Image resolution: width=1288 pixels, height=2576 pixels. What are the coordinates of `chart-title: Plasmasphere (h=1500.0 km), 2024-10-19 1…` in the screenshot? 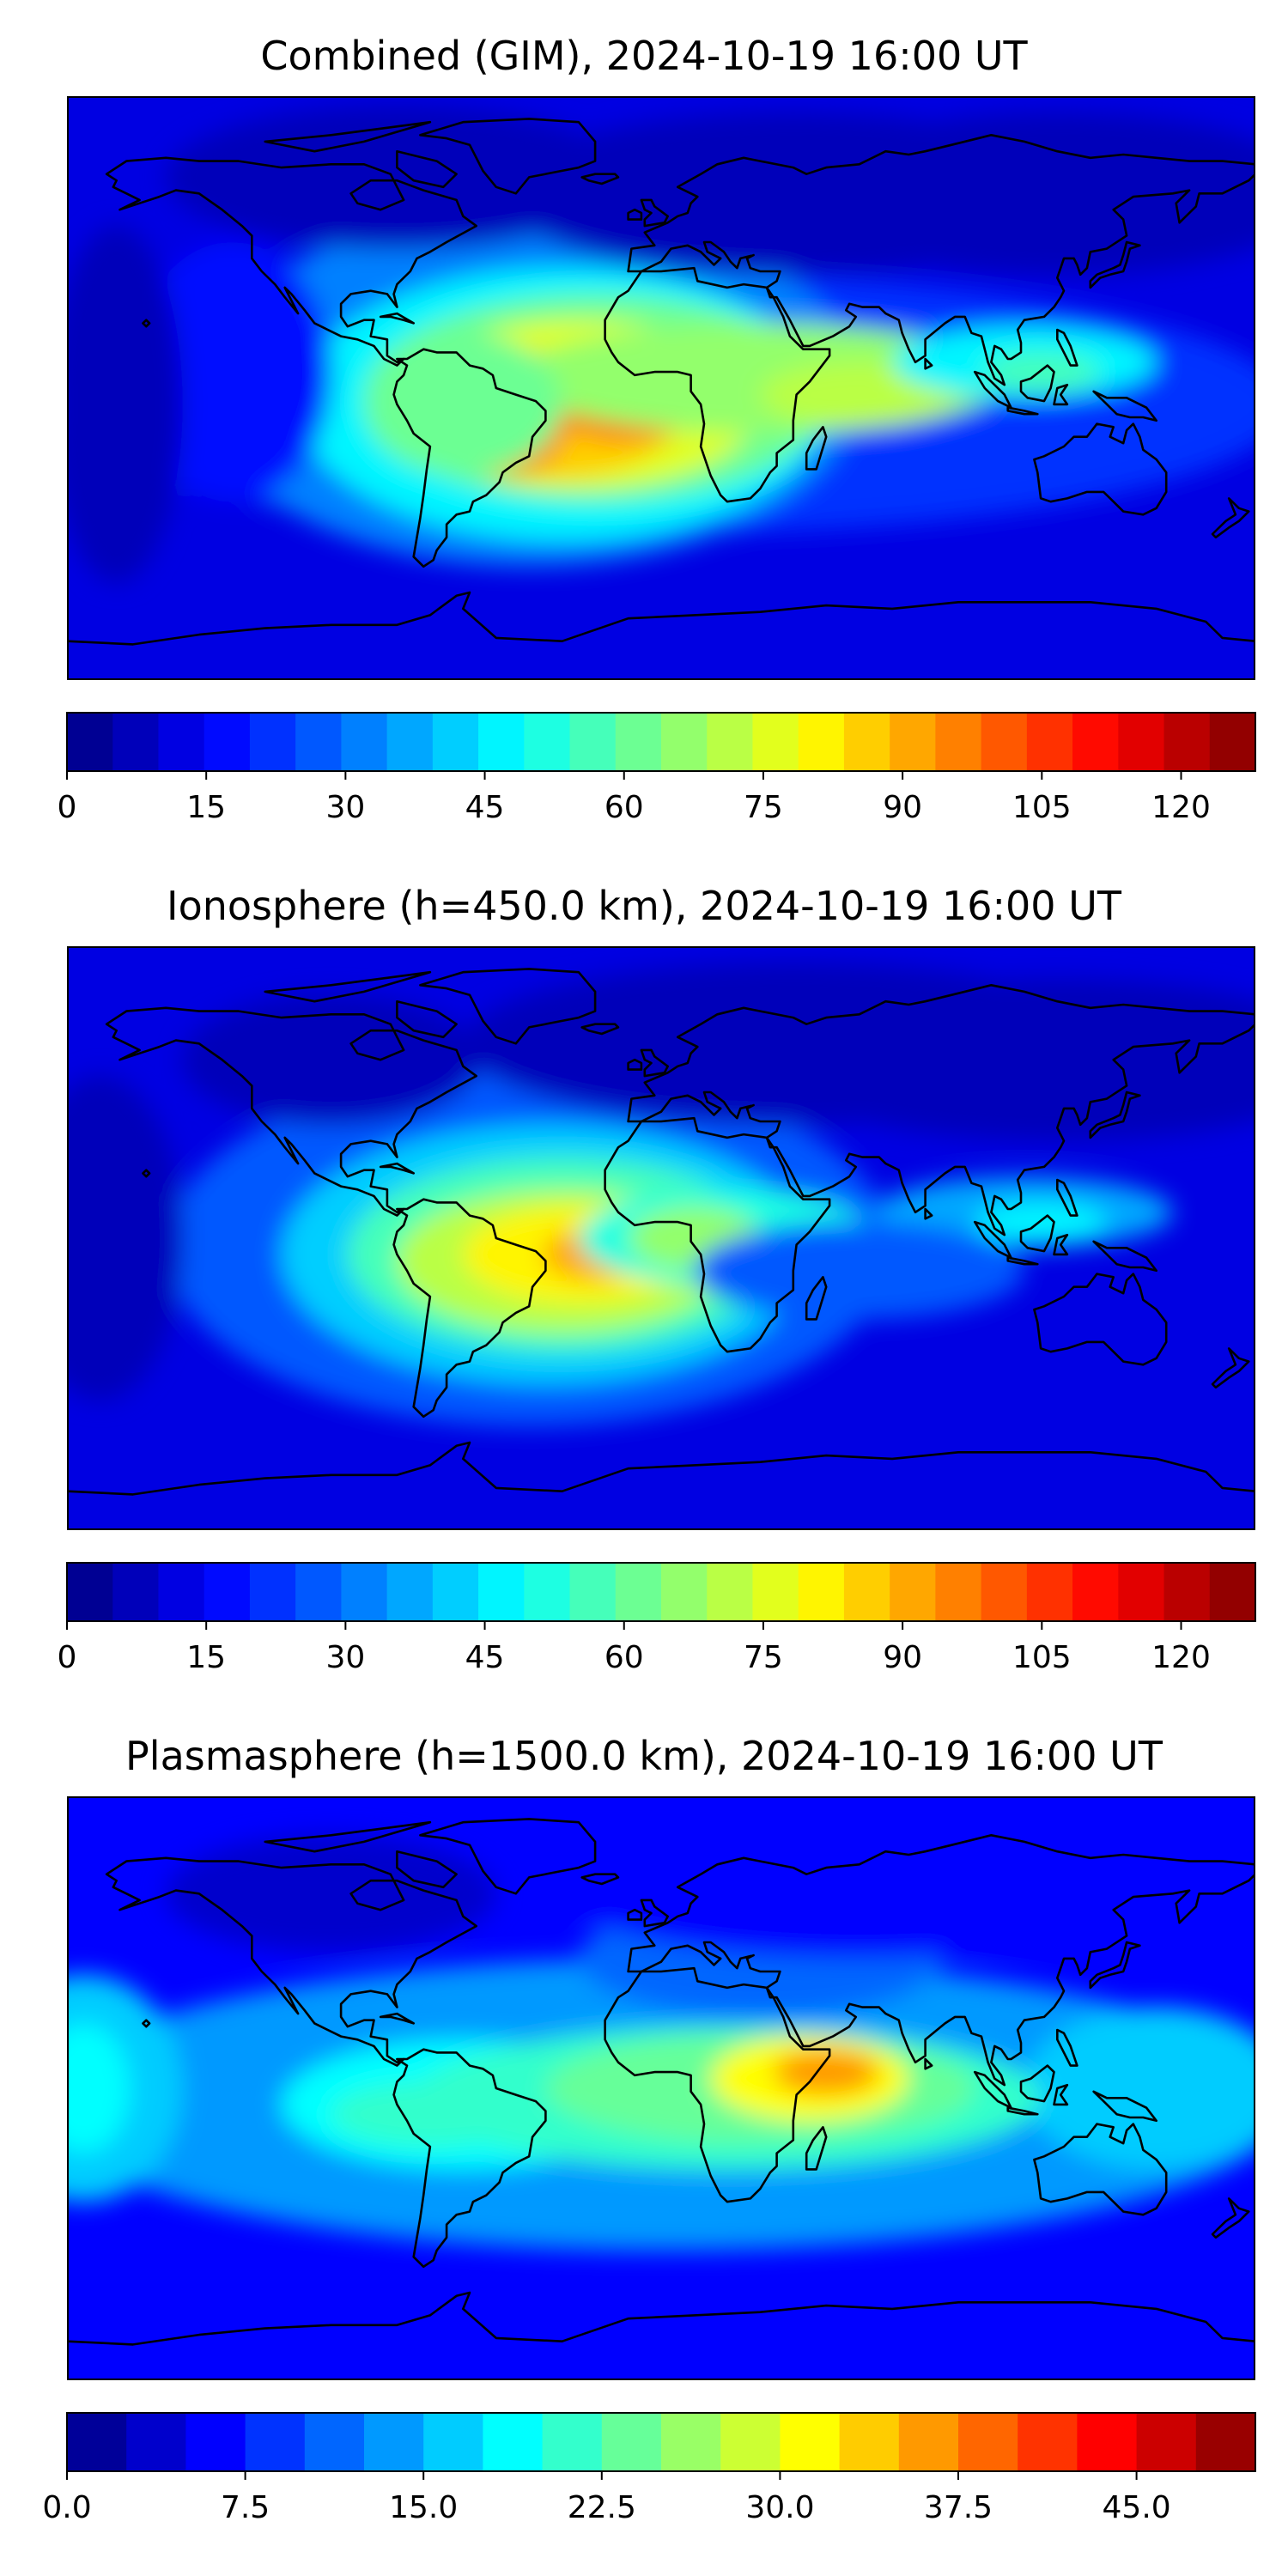 It's located at (644, 1756).